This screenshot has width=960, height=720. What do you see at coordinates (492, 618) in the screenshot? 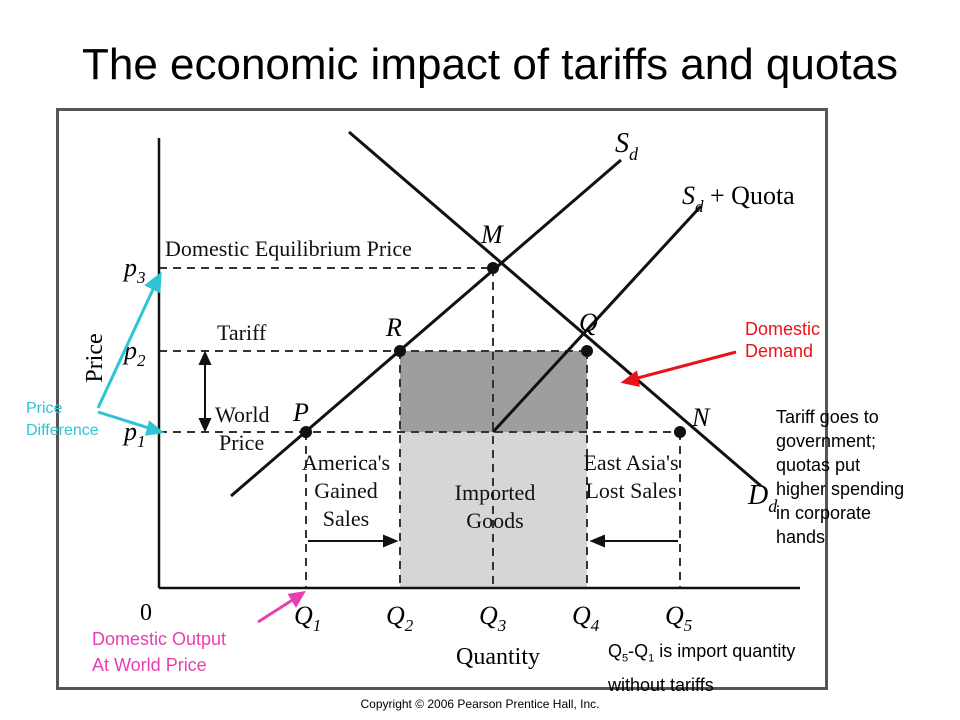
I see `q3-label: Q3` at bounding box center [492, 618].